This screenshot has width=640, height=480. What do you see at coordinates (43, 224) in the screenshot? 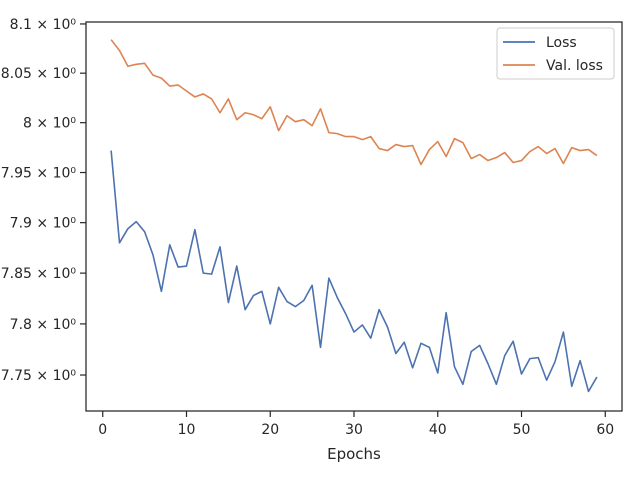
I see `y-tick-label: 7.9 × 10⁰` at bounding box center [43, 224].